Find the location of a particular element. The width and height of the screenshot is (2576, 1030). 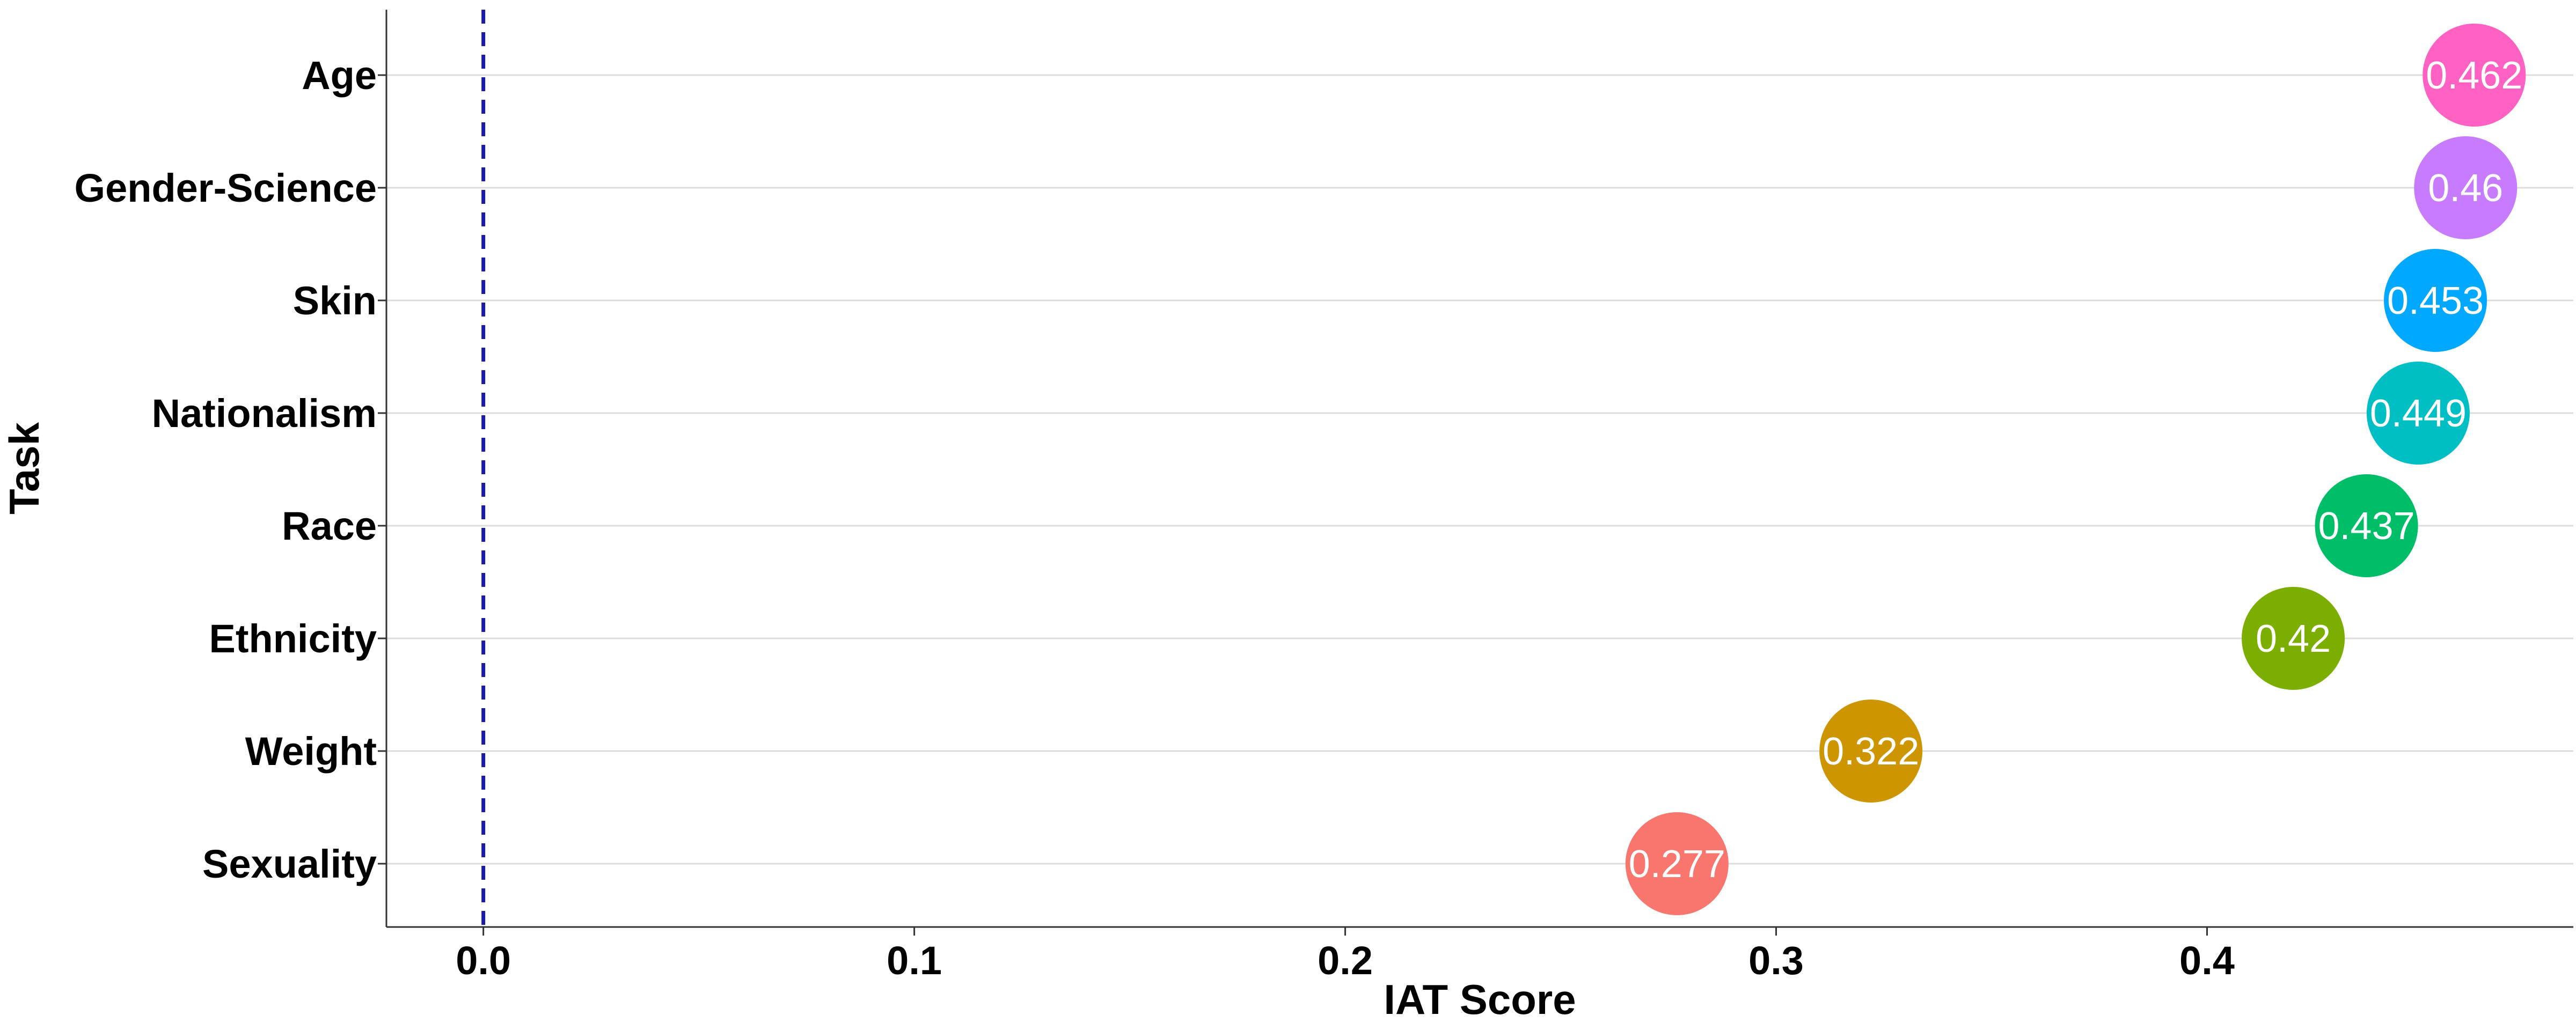

point-weight is located at coordinates (1871, 751).